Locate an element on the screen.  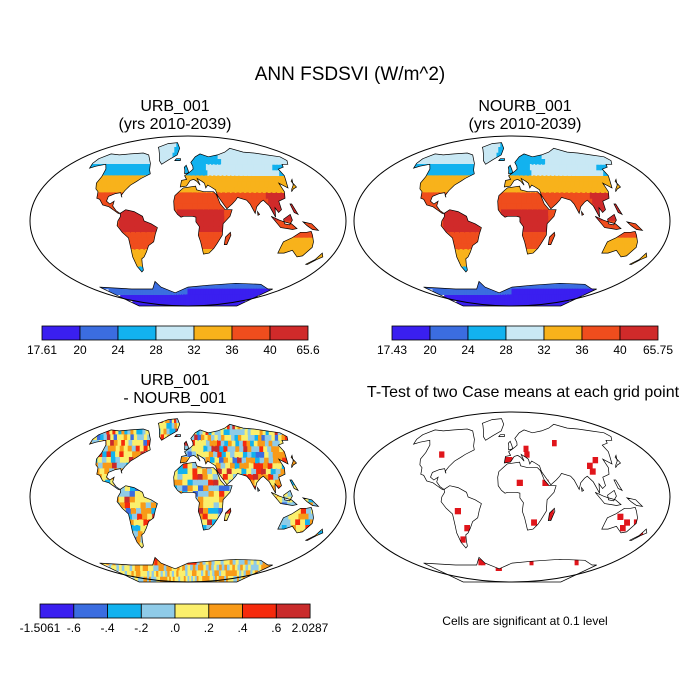
figure-title: ANN FSDSVI (W/m^2) is located at coordinates (350, 74).